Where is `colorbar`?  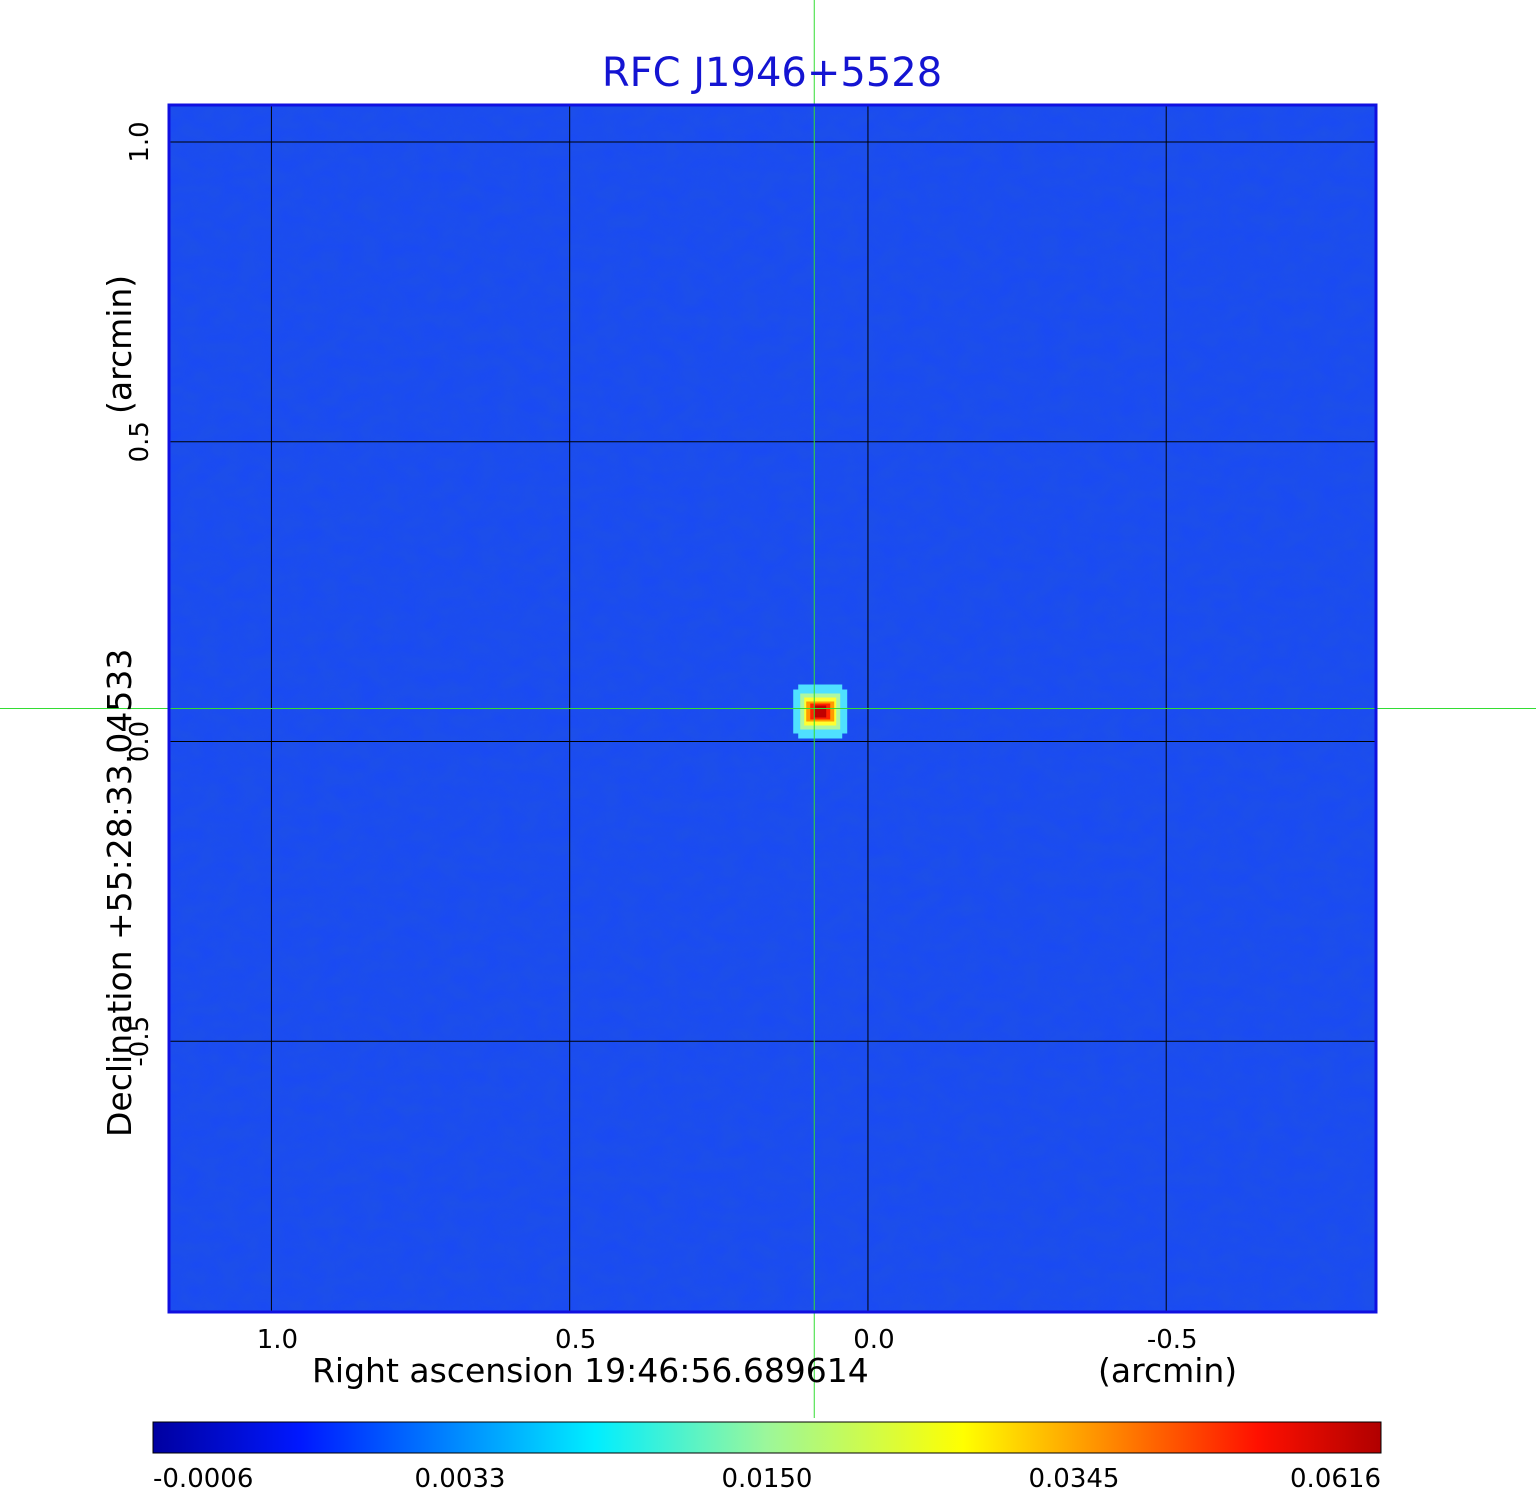
colorbar is located at coordinates (767, 1437).